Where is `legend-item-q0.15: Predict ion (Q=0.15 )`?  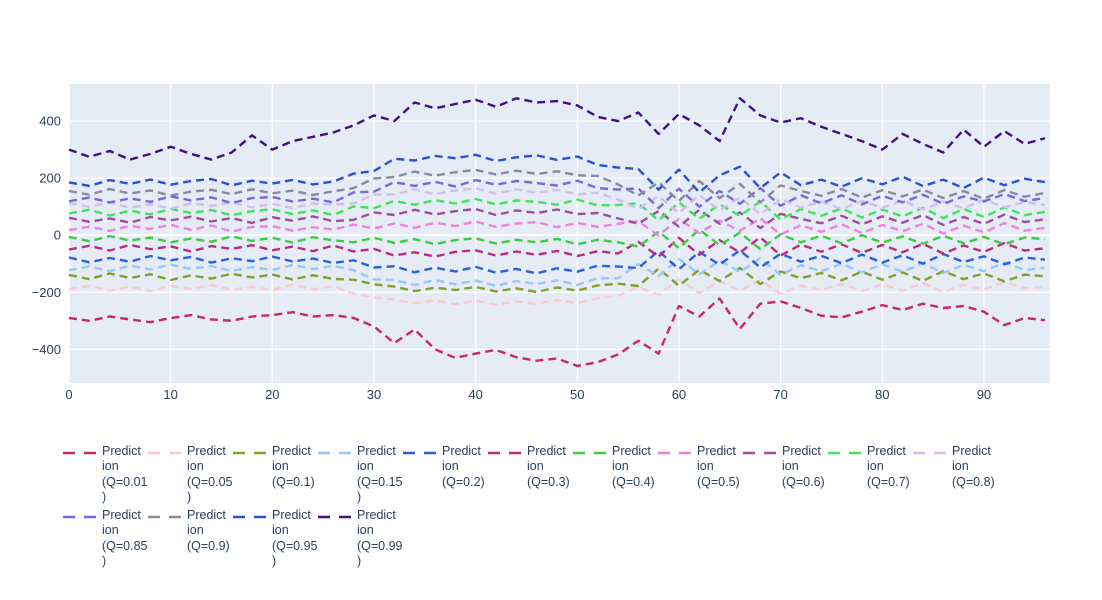
legend-item-q0.15: Predict ion (Q=0.15 ) is located at coordinates (360, 474).